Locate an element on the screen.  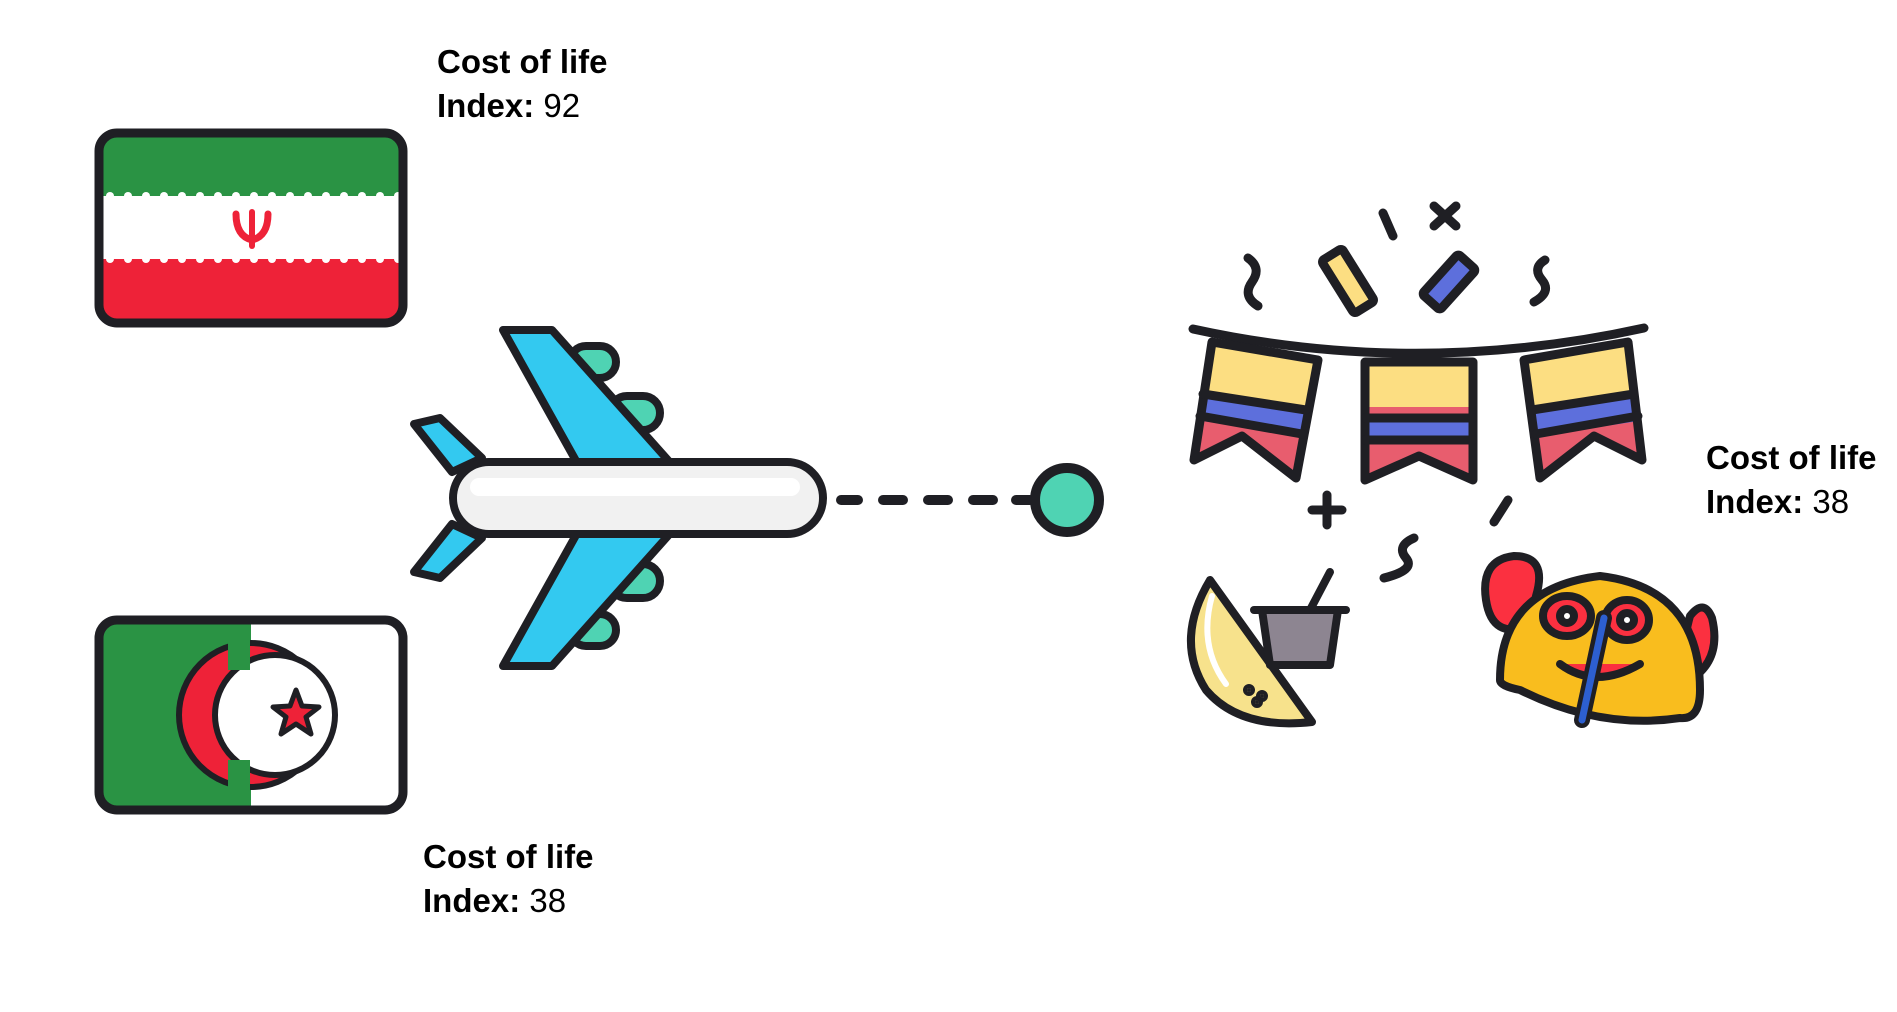
carnival-mask-icon is located at coordinates (1600, 640).